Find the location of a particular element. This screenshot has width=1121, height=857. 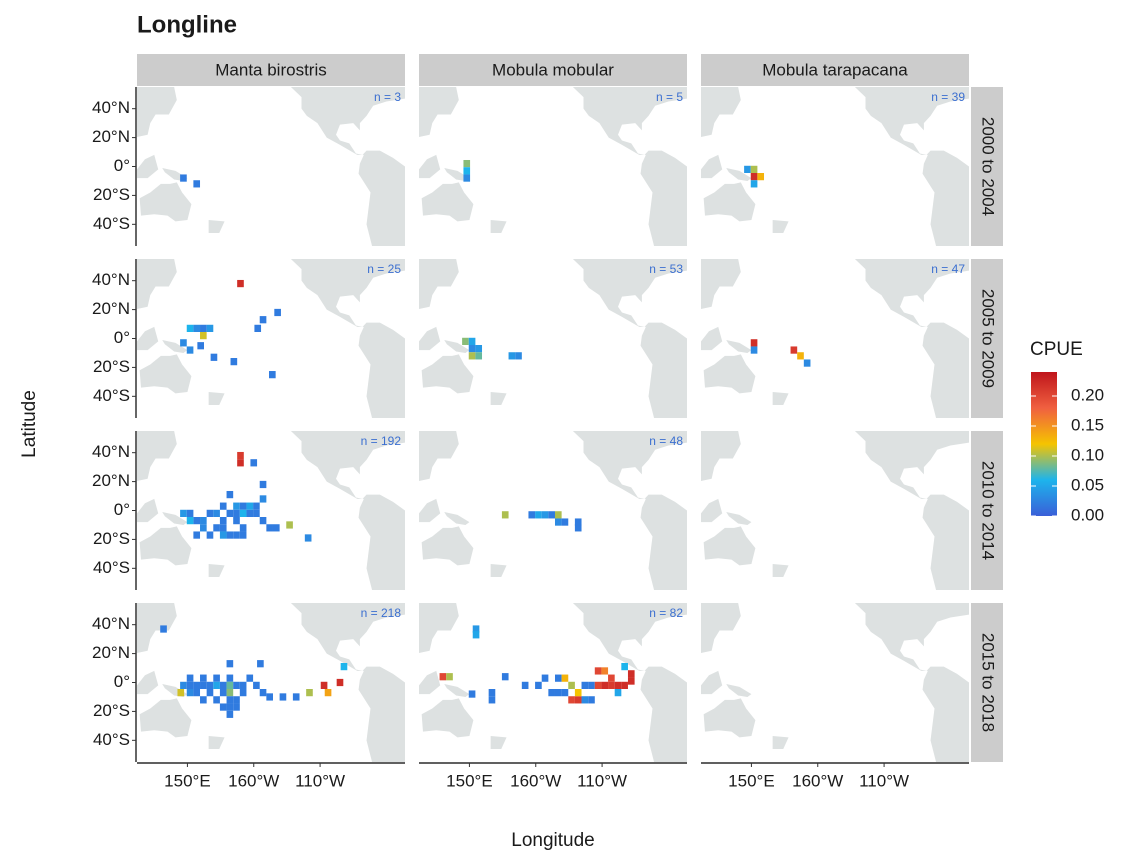

x-tick-label: 150°E is located at coordinates (187, 780).